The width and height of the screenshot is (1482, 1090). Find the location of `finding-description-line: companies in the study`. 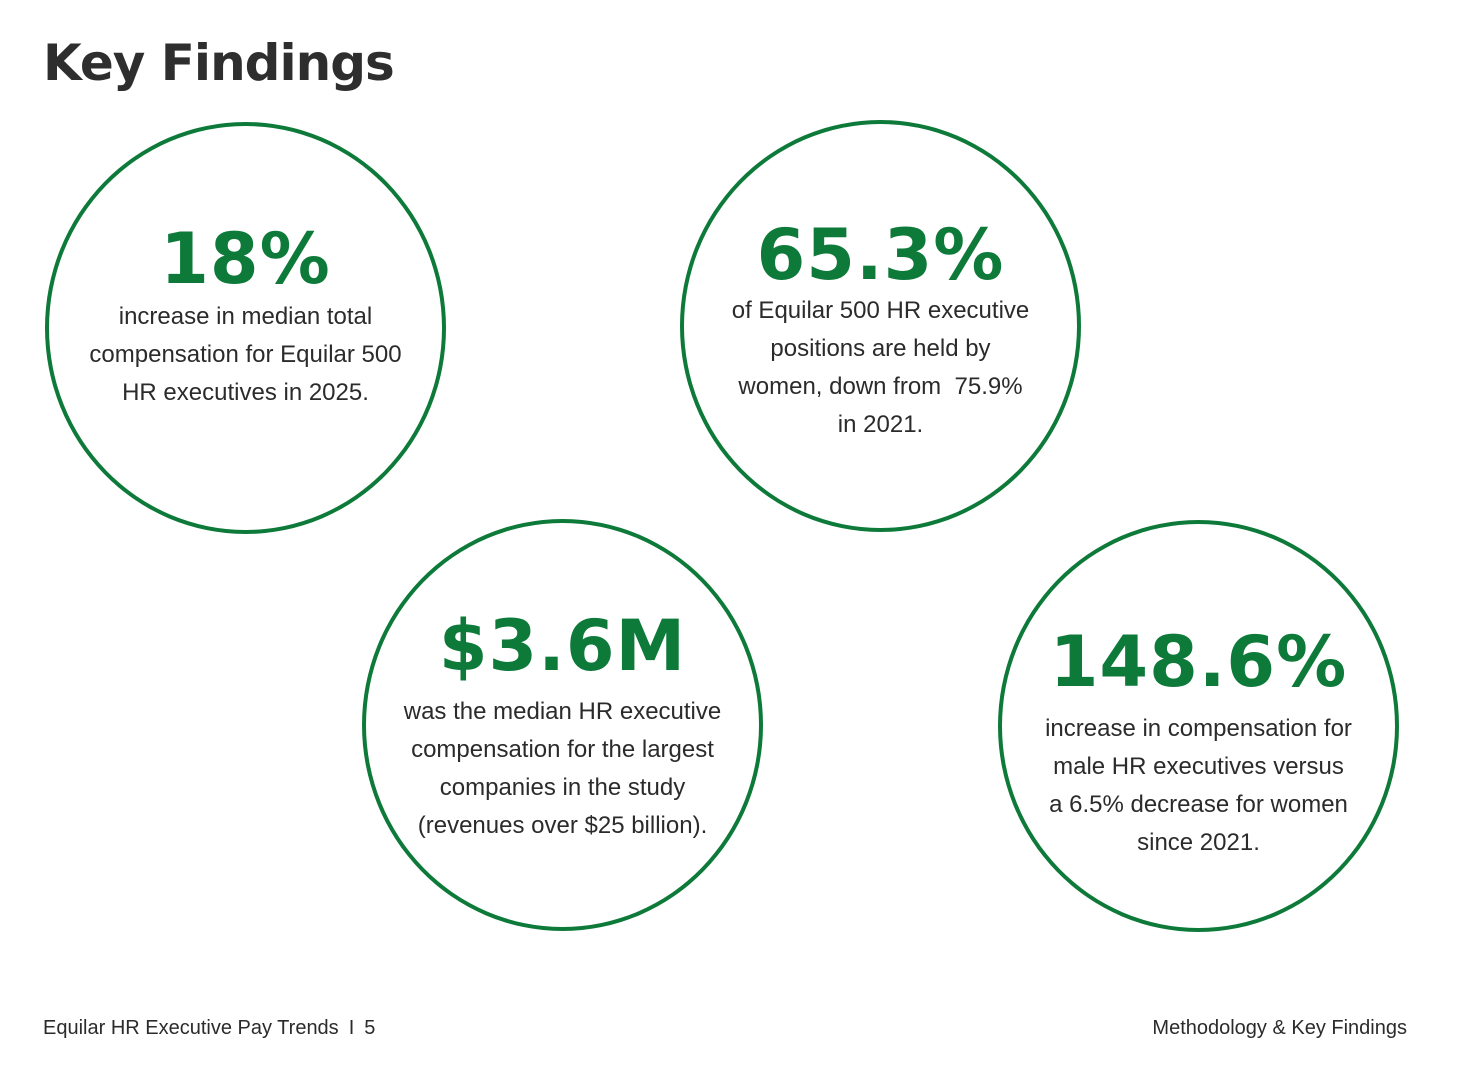

finding-description-line: companies in the study is located at coordinates (562, 787).